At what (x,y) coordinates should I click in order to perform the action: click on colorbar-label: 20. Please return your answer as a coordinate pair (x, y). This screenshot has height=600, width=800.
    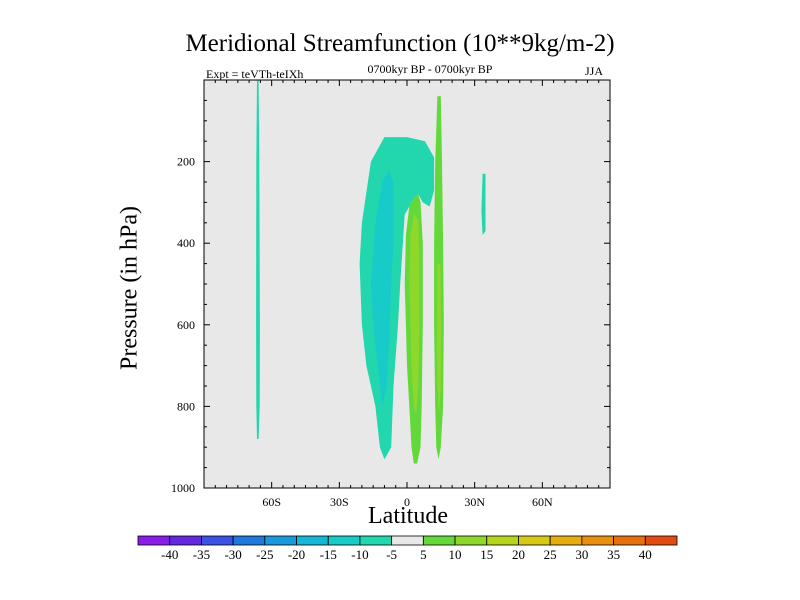
    Looking at the image, I should click on (518, 554).